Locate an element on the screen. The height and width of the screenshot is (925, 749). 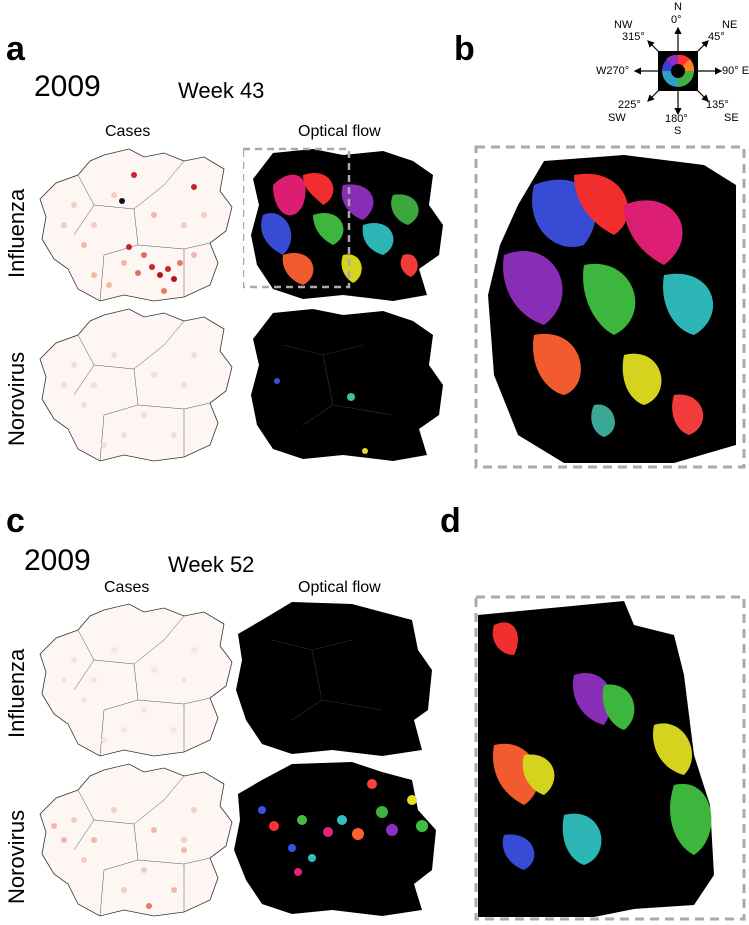
panel-letter-c: c is located at coordinates (15, 521).